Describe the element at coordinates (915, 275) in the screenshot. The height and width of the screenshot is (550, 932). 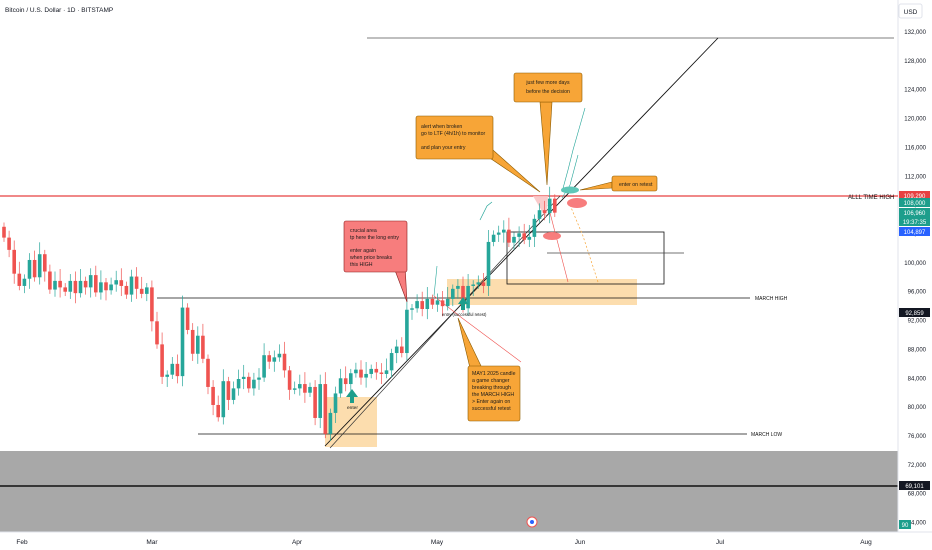
I see `price-axis` at that location.